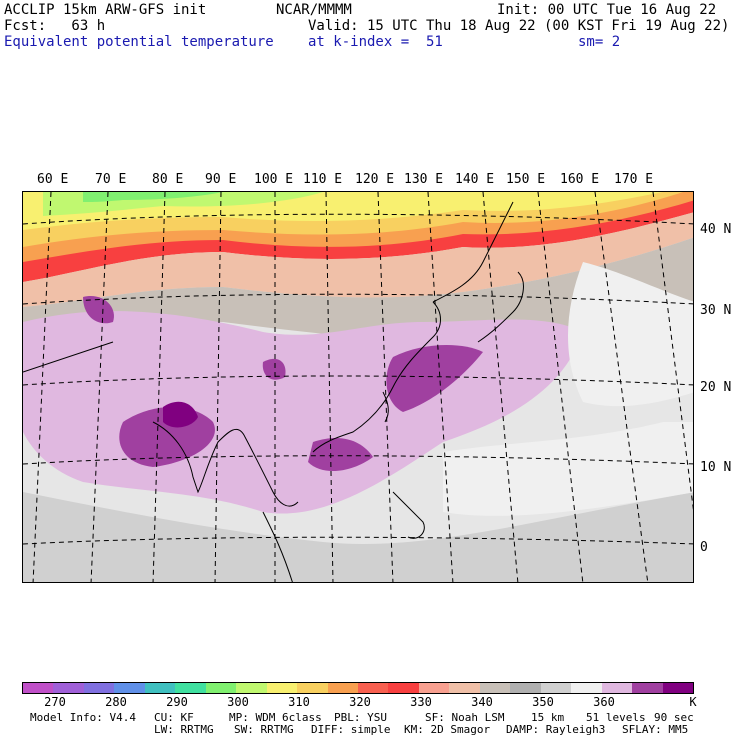 This screenshot has height=740, width=740. I want to click on footer-diff: DIFF: simple, so click(351, 729).